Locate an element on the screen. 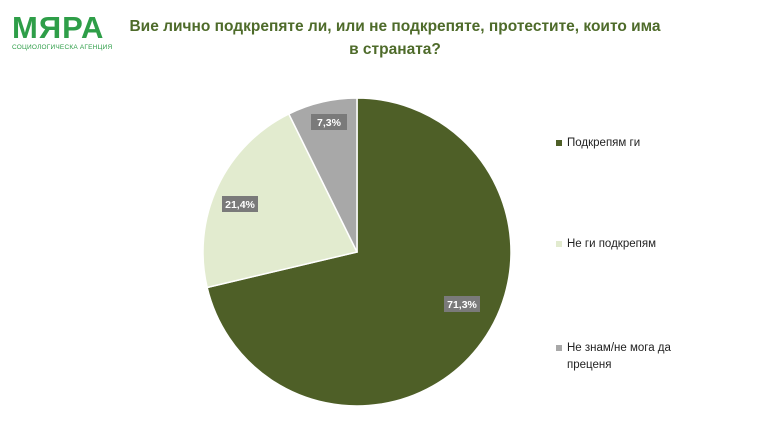 The width and height of the screenshot is (768, 432). legend-label: Подкрепям ги is located at coordinates (604, 143).